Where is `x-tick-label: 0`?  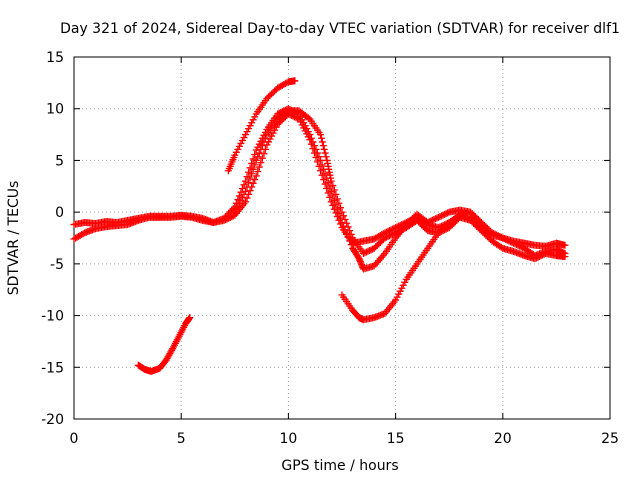
x-tick-label: 0 is located at coordinates (74, 439).